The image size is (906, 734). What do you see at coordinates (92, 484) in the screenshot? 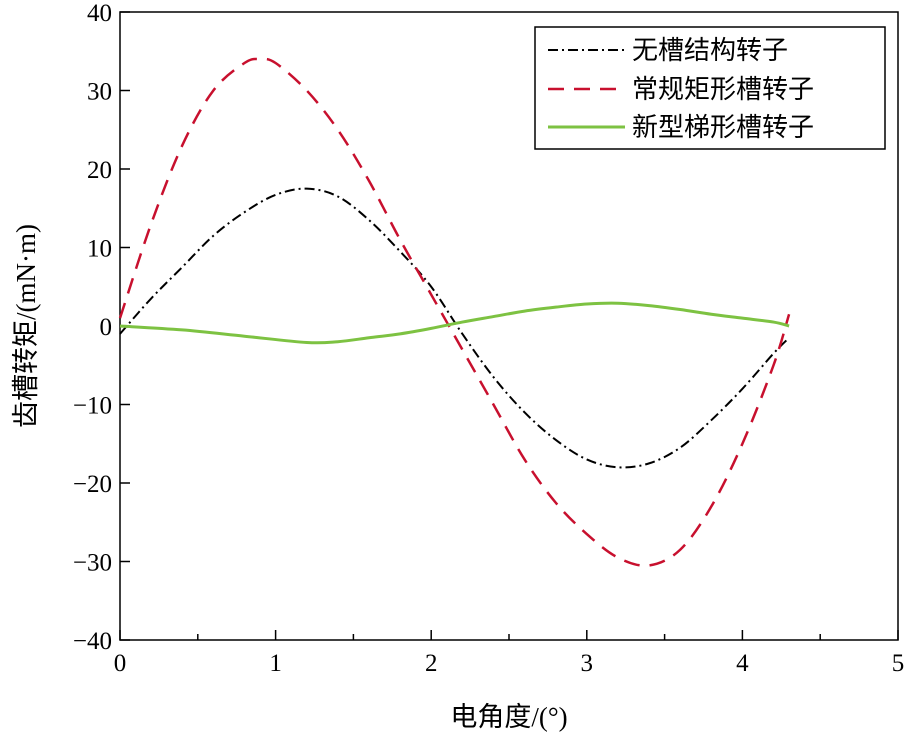
I see `y-tick-label: −20` at bounding box center [92, 484].